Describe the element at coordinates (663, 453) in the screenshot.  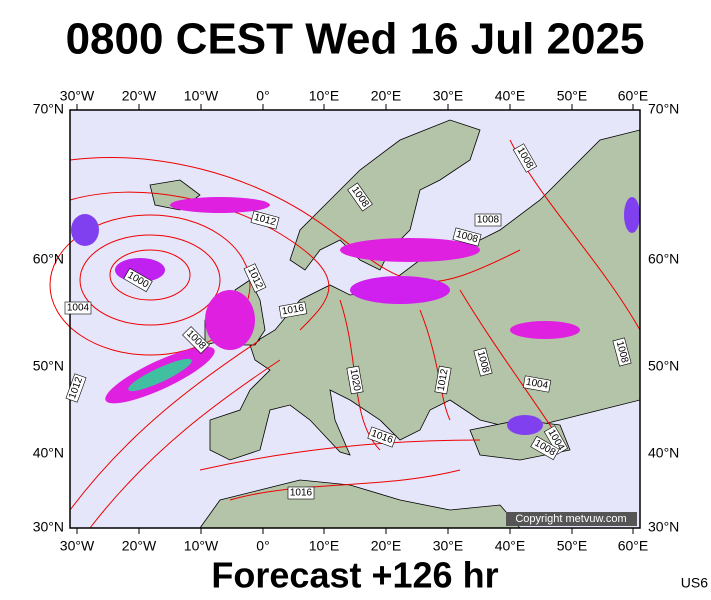
I see `right-lat-label: 40°N` at that location.